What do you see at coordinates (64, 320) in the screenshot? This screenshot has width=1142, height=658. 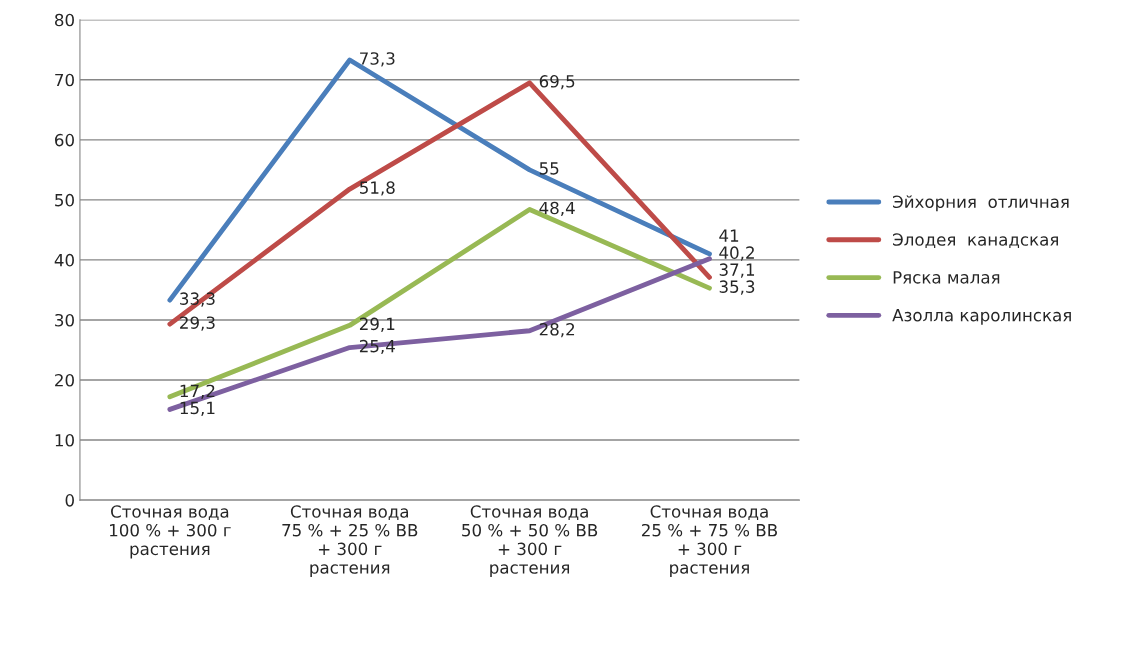 I see `y-tick-label: 30` at bounding box center [64, 320].